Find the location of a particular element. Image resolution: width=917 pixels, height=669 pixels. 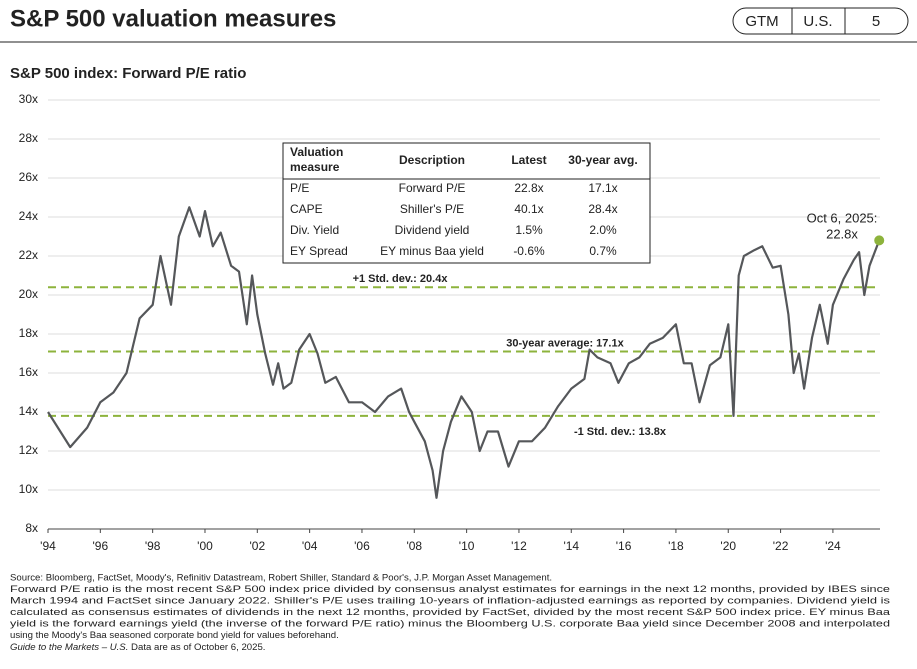

x-tick-label: '98 is located at coordinates (153, 546).